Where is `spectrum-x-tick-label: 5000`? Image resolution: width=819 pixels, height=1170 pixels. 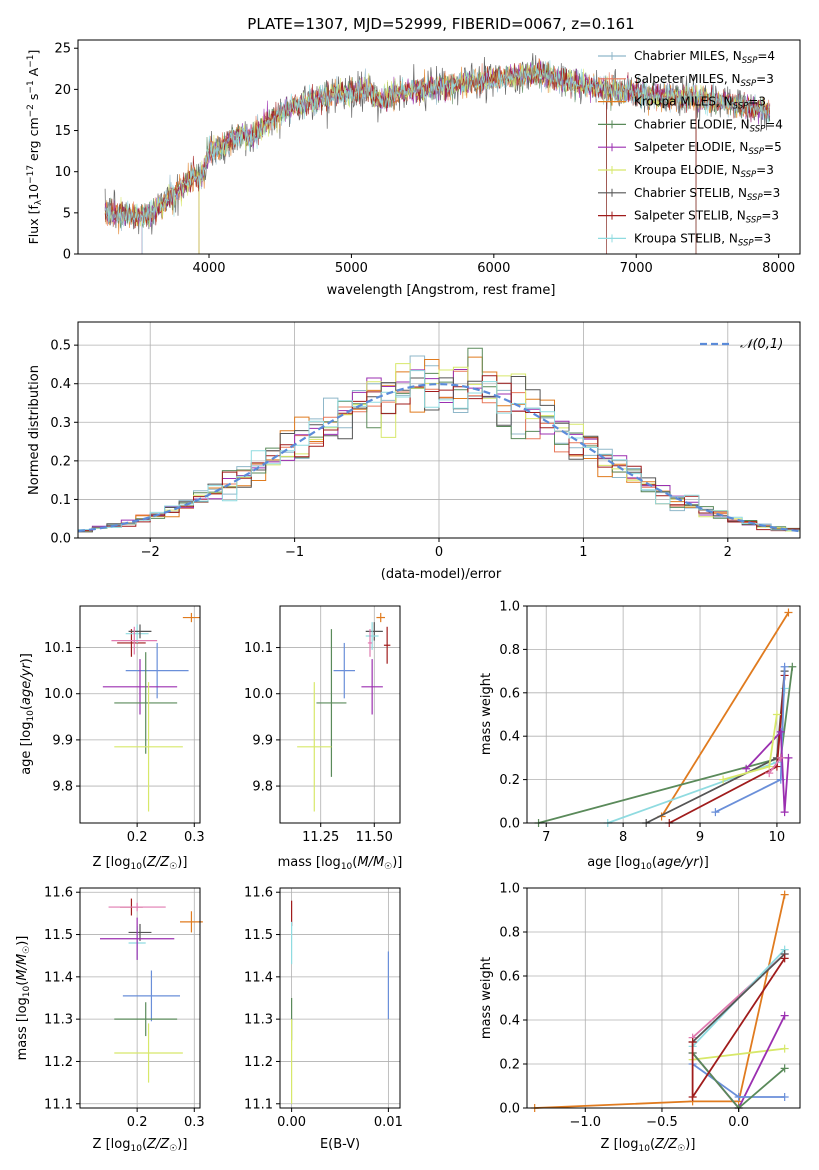
spectrum-x-tick-label: 5000 is located at coordinates (351, 268).